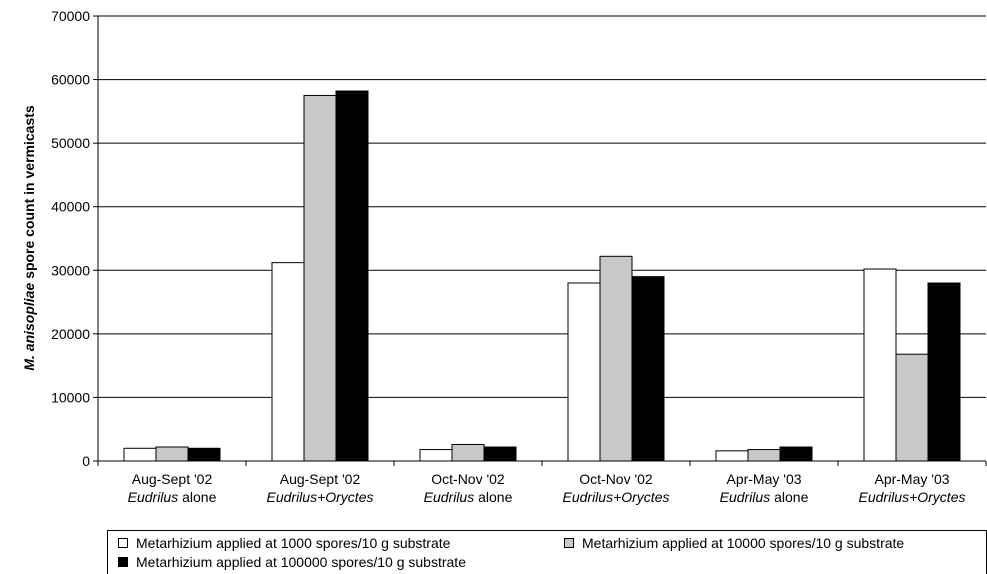  Describe the element at coordinates (70, 270) in the screenshot. I see `y-tick-label: 30000` at that location.